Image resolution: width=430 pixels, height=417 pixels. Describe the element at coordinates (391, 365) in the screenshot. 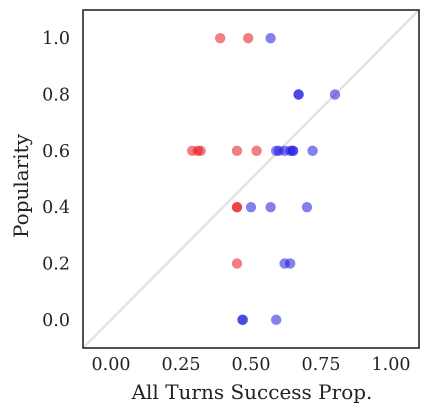

I see `x-tick-label: 1.00` at that location.